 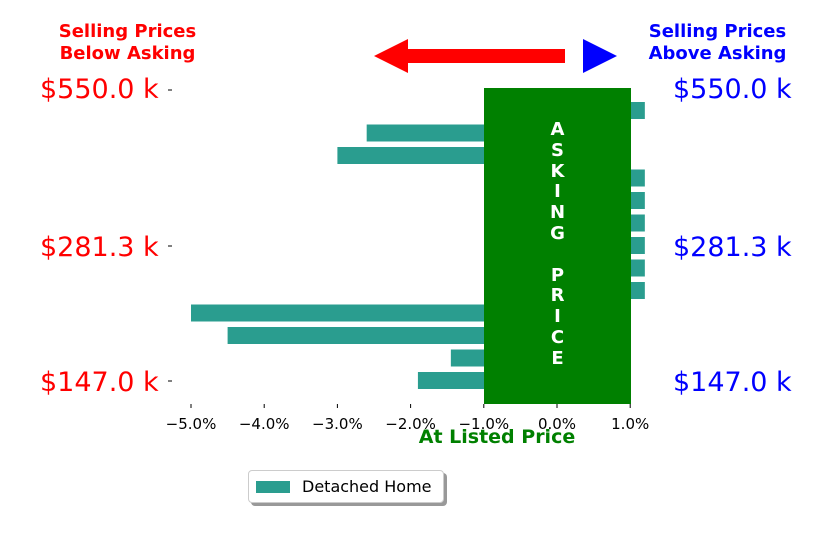 What do you see at coordinates (337, 424) in the screenshot?
I see `x-tick-label-2: −3.0%` at bounding box center [337, 424].